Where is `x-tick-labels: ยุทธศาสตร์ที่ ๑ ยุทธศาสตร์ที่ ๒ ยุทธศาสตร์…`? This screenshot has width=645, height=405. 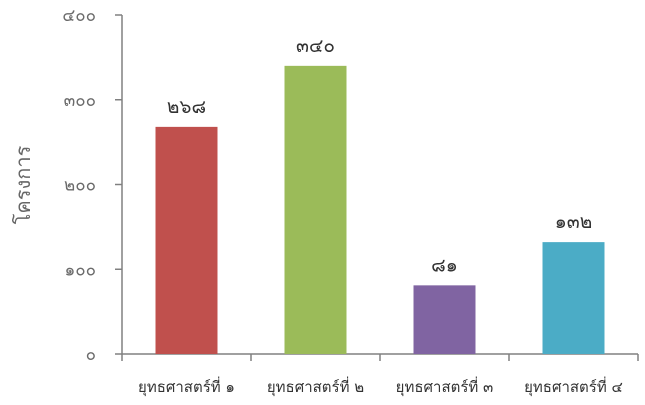
x-tick-labels: ยุทธศาสตร์ที่ ๑ ยุทธศาสตร์ที่ ๒ ยุทธศาสตร์… is located at coordinates (380, 386).